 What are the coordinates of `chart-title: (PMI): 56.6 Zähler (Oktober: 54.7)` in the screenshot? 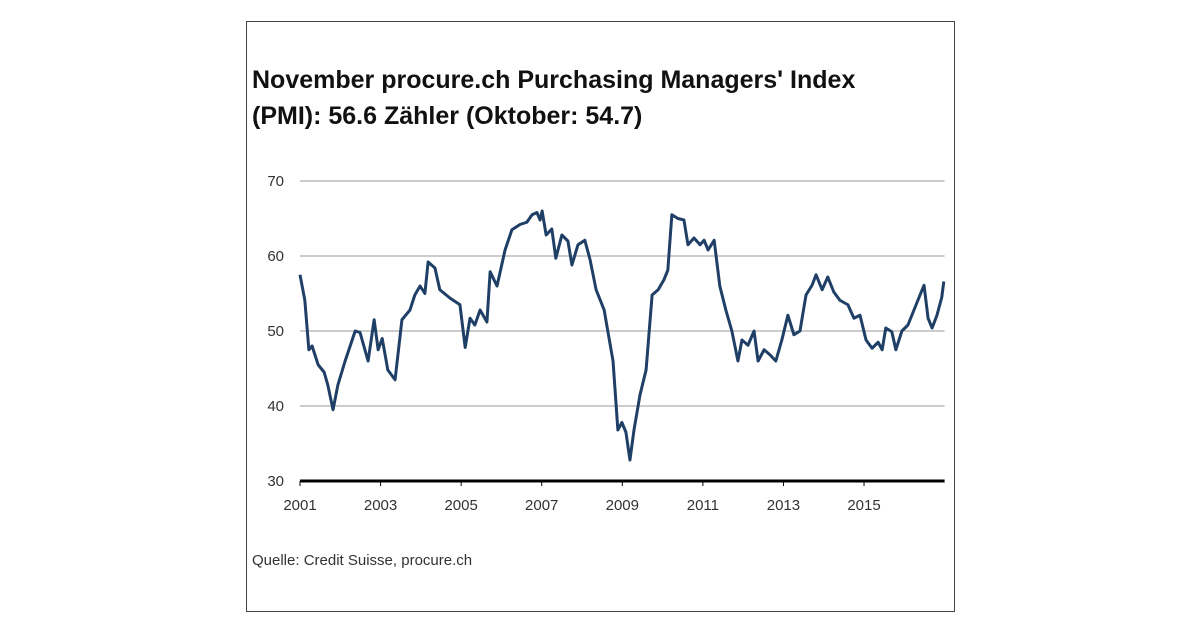 It's located at (447, 116).